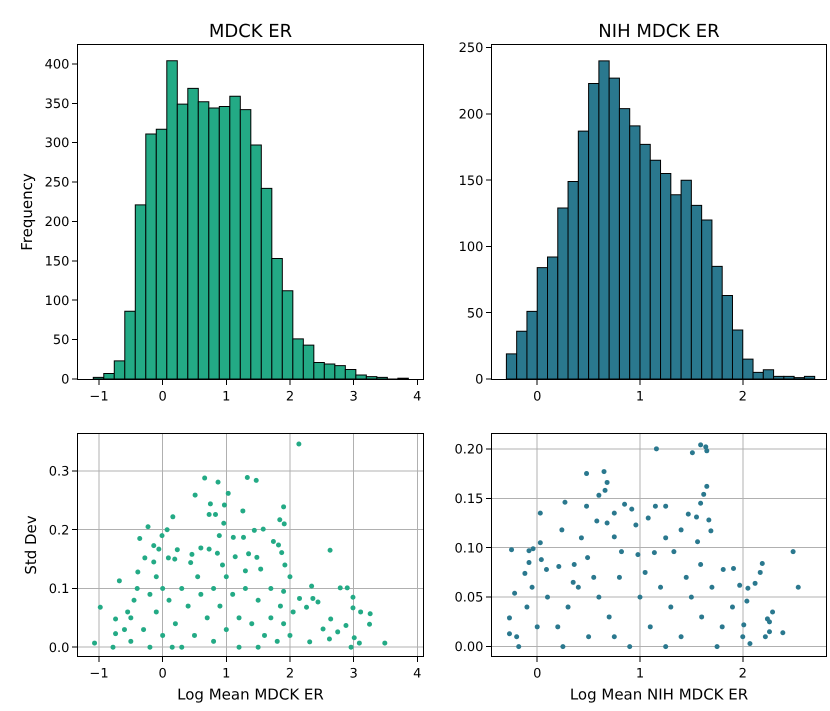 Image resolution: width=830 pixels, height=711 pixels. What do you see at coordinates (250, 31) in the screenshot?
I see `chart-title: MDCK ER` at bounding box center [250, 31].